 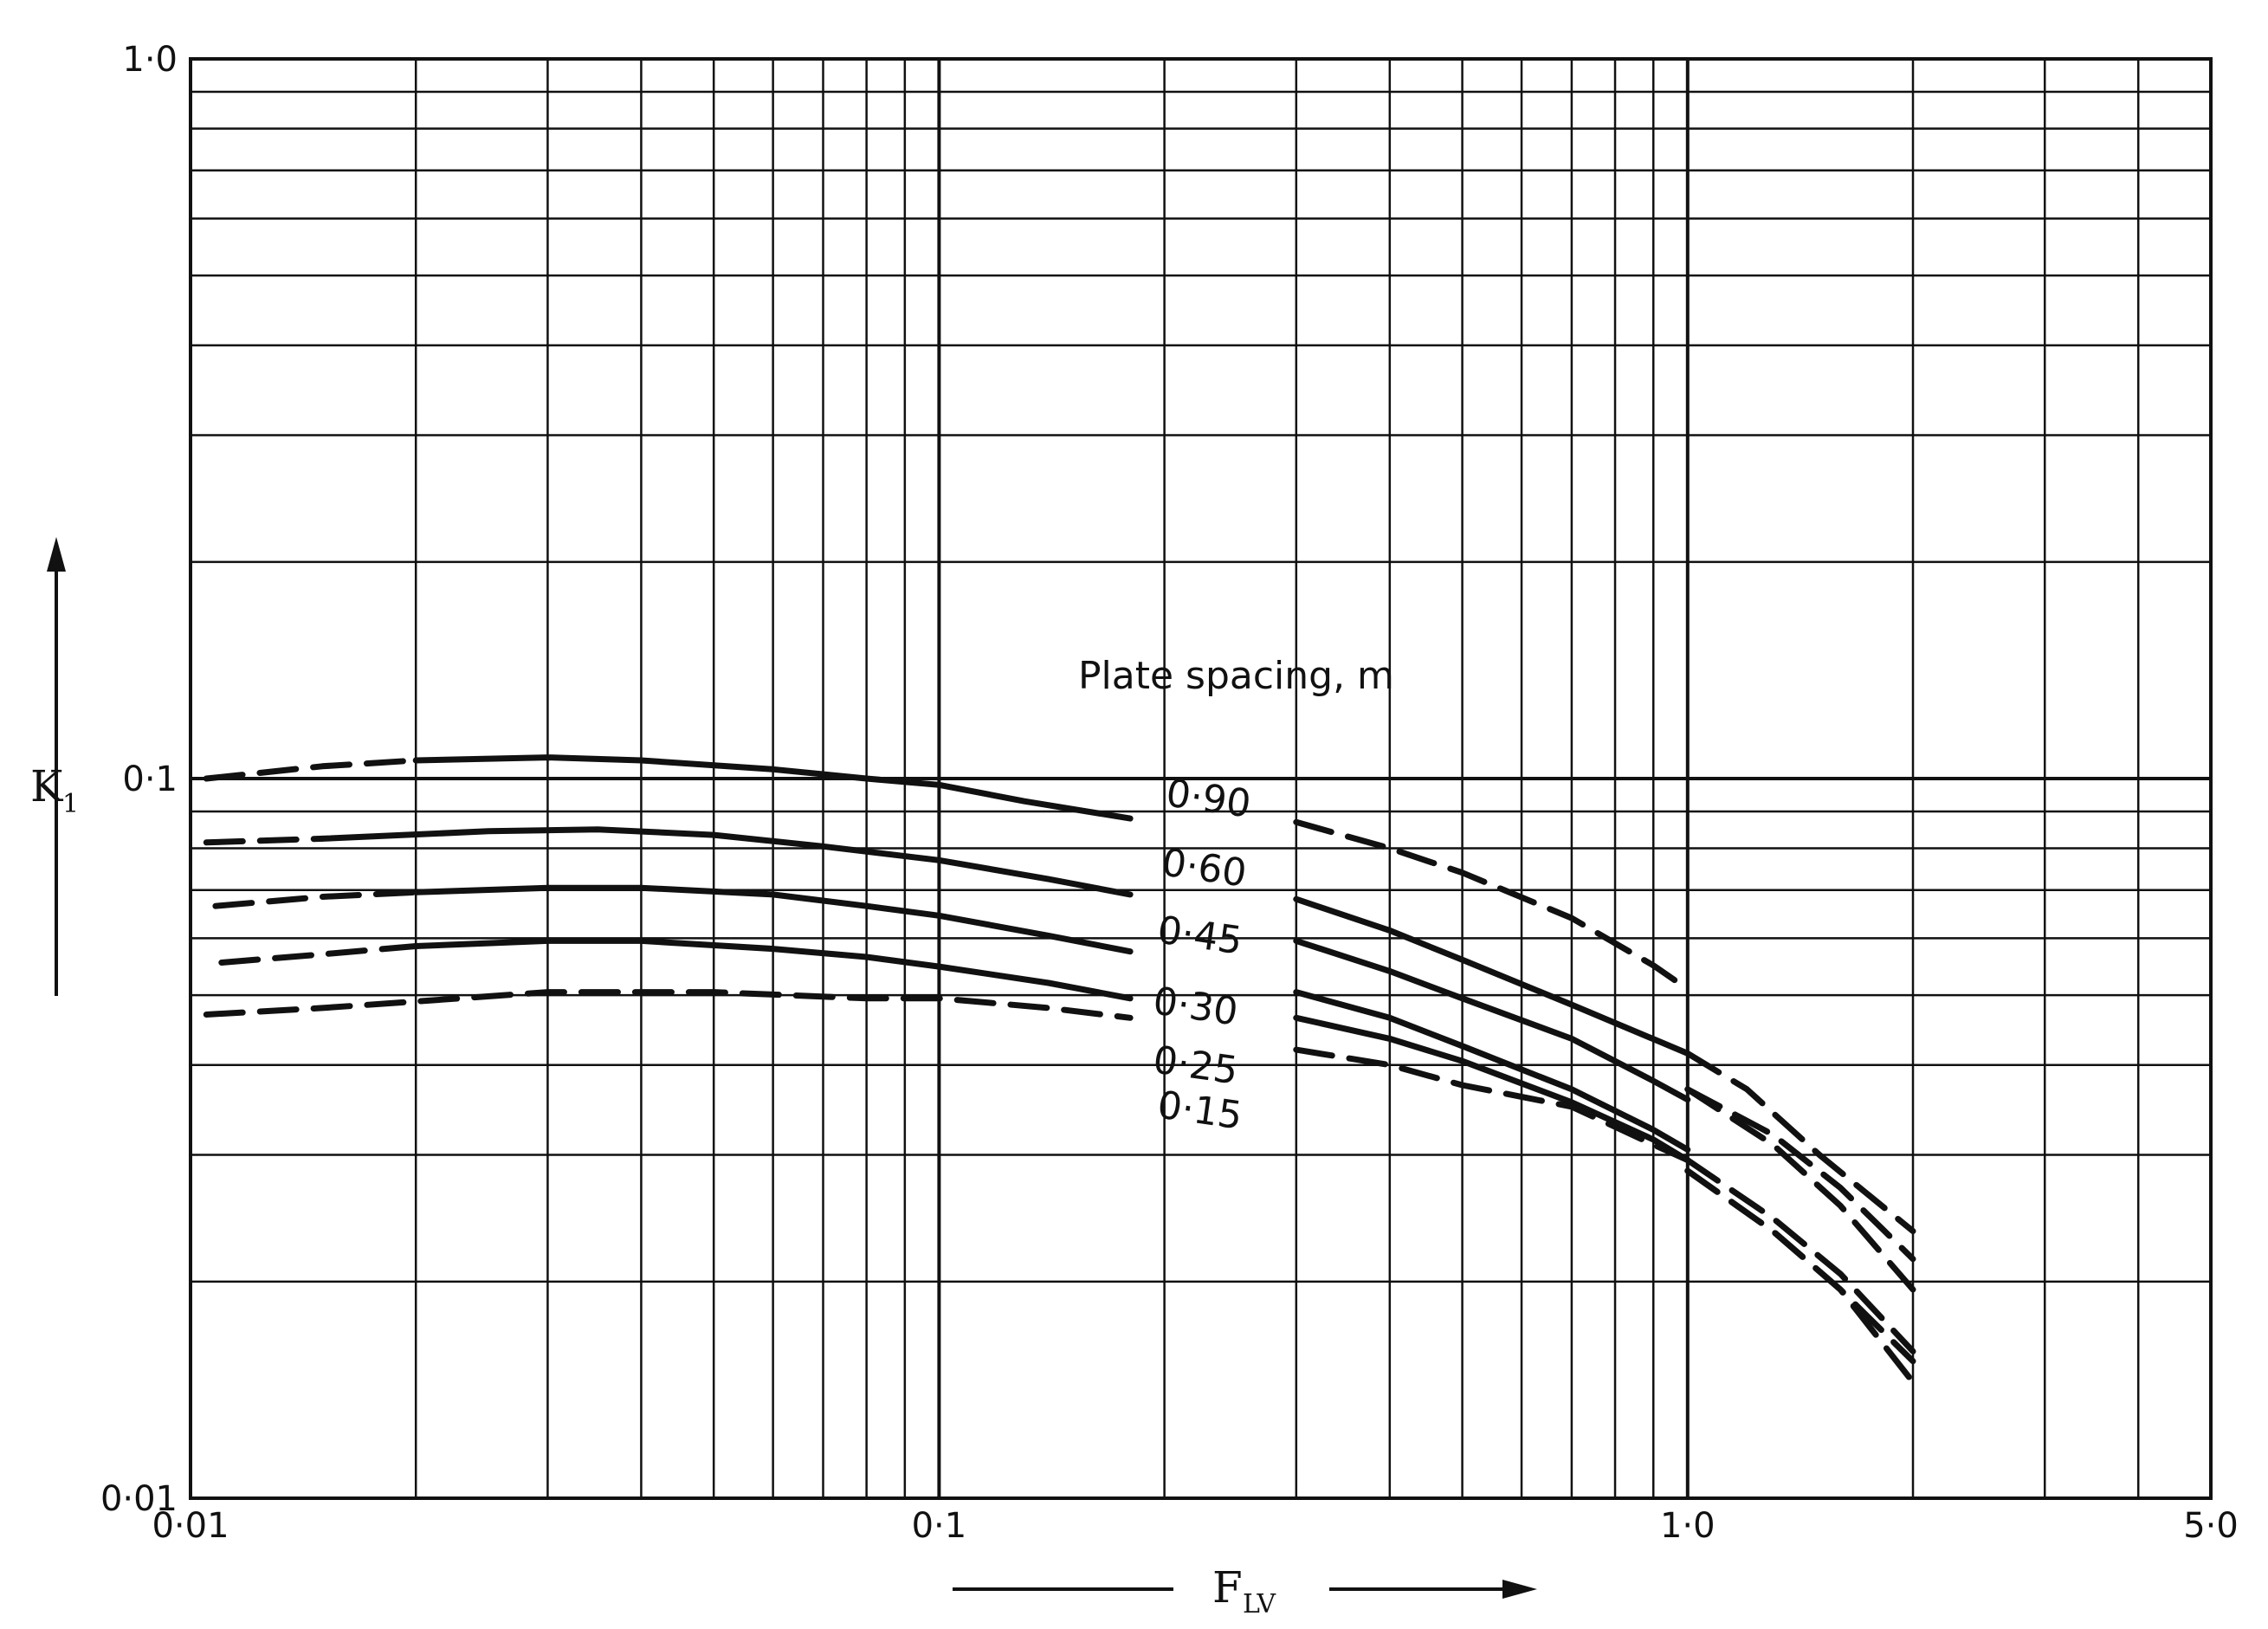 What do you see at coordinates (1259, 1604) in the screenshot?
I see `x-axis-title-subscript: LV` at bounding box center [1259, 1604].